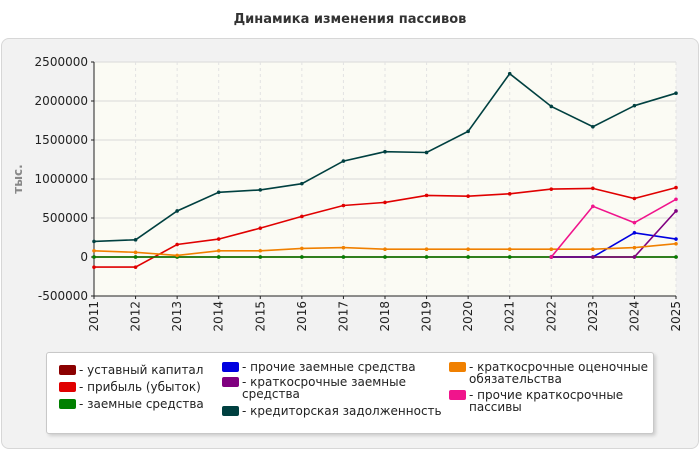  Describe the element at coordinates (593, 316) in the screenshot. I see `x-tick-label: 2023` at that location.